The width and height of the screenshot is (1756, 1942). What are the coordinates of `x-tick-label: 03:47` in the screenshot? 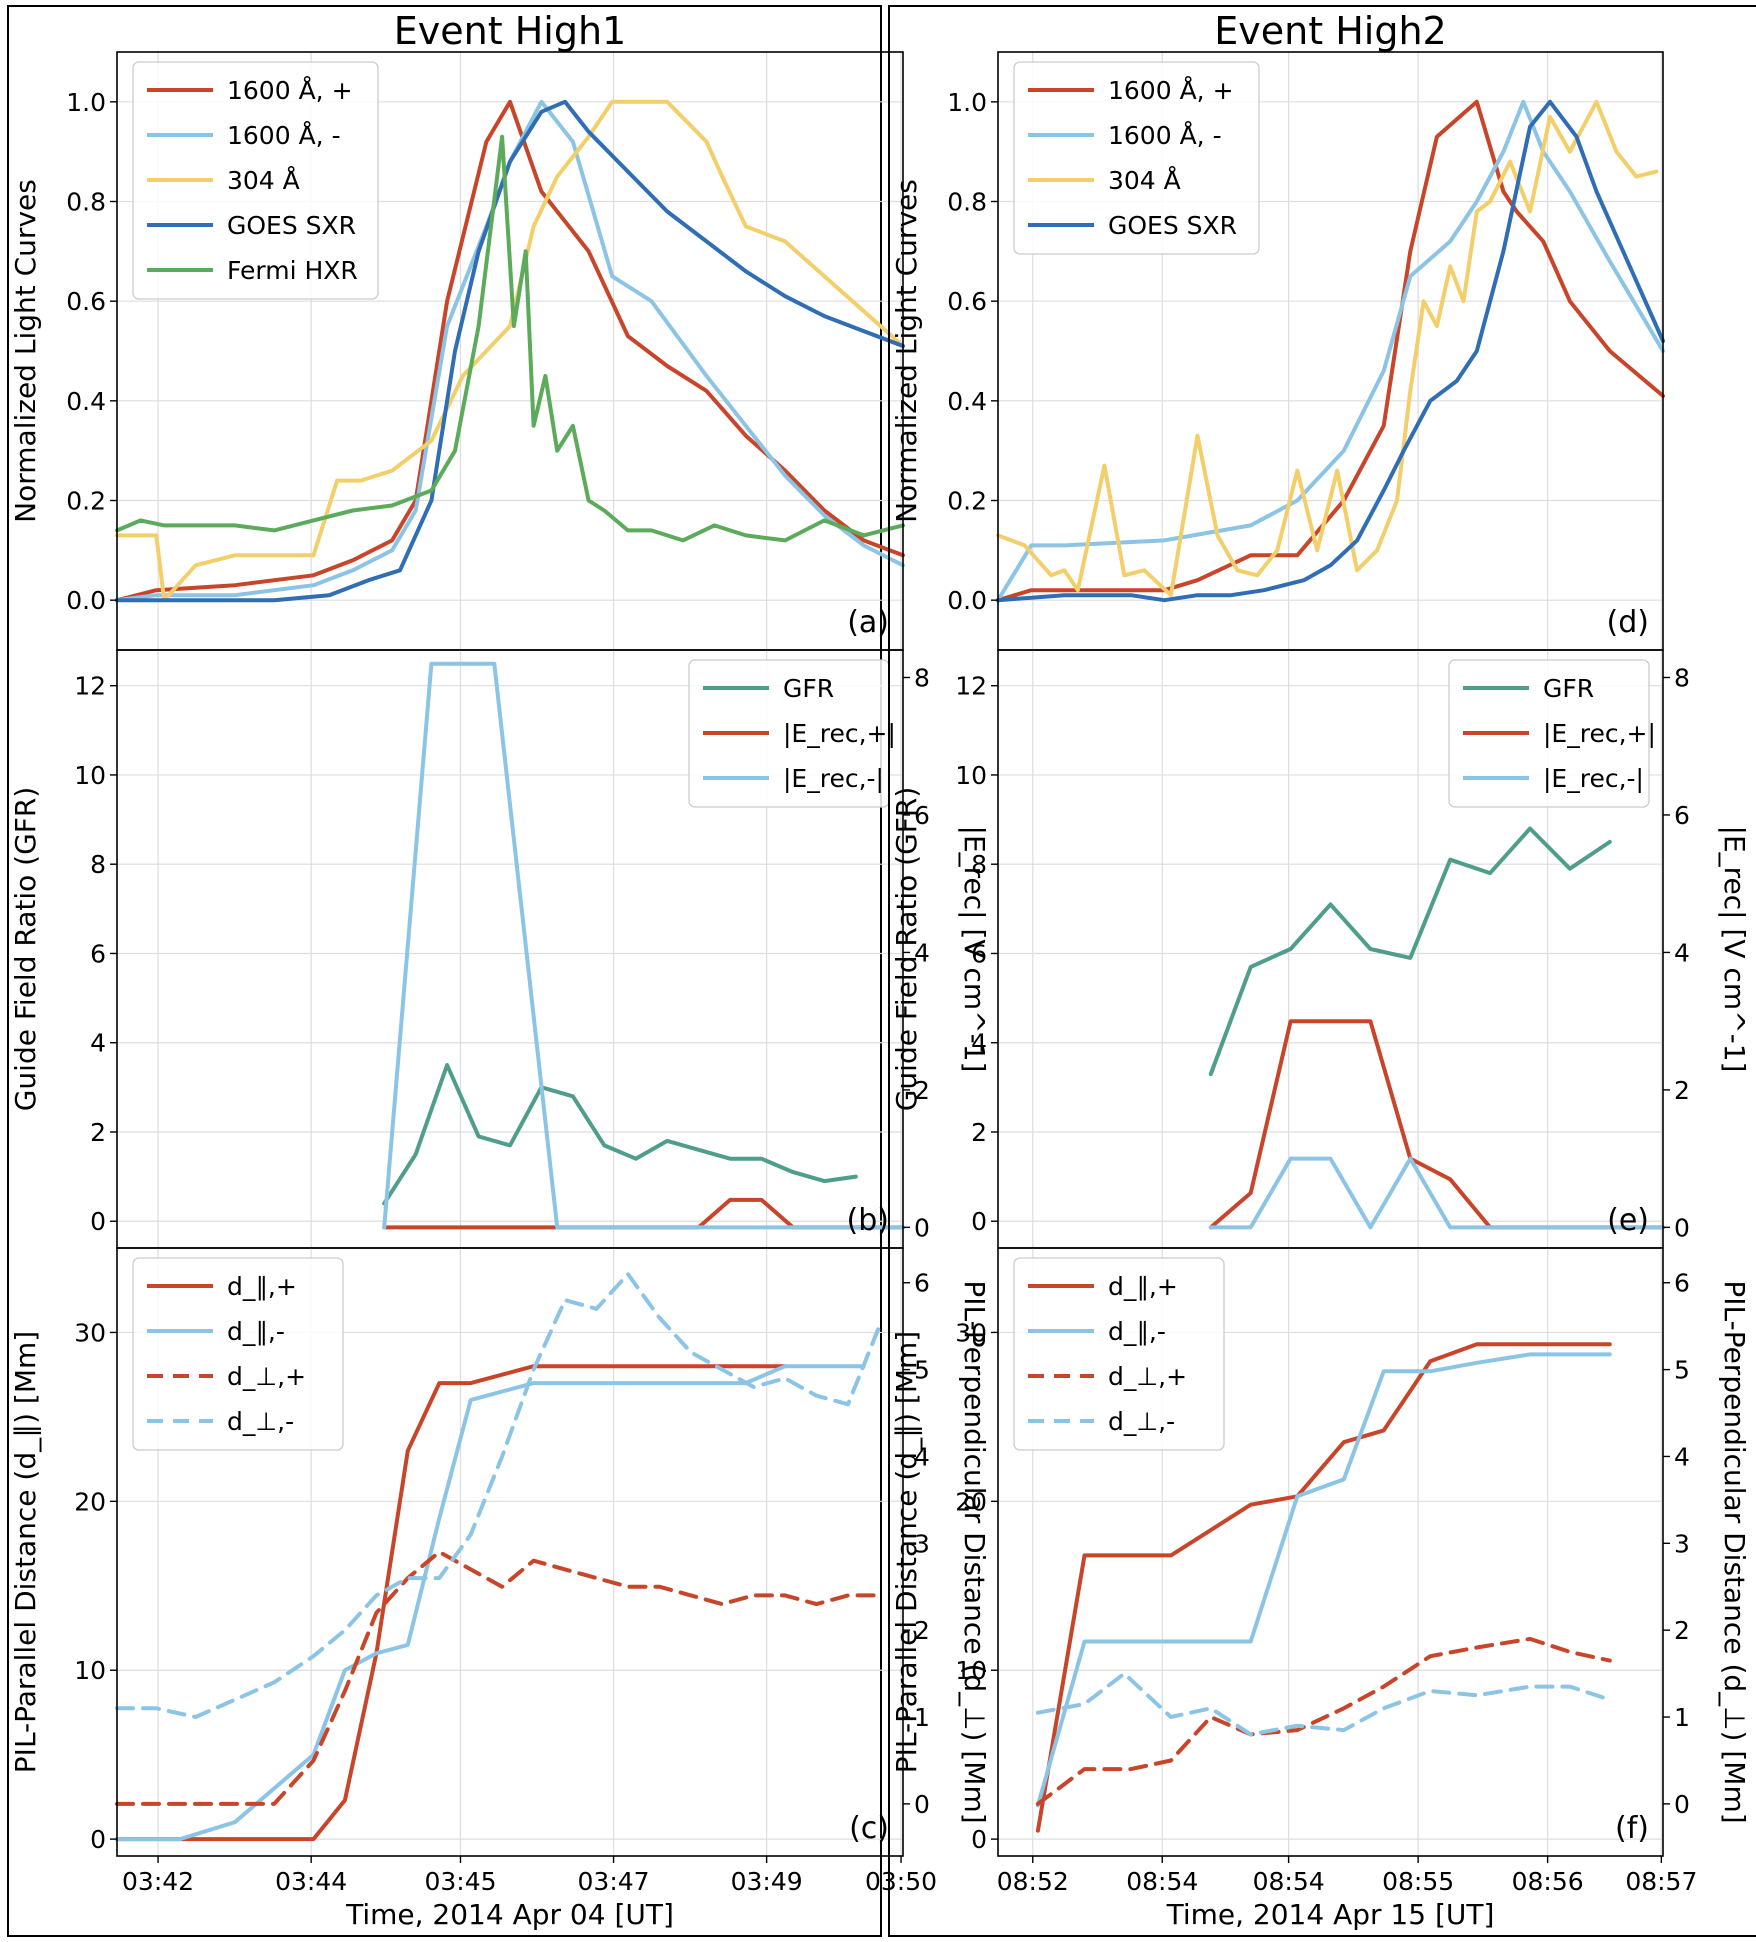 It's located at (614, 1881).